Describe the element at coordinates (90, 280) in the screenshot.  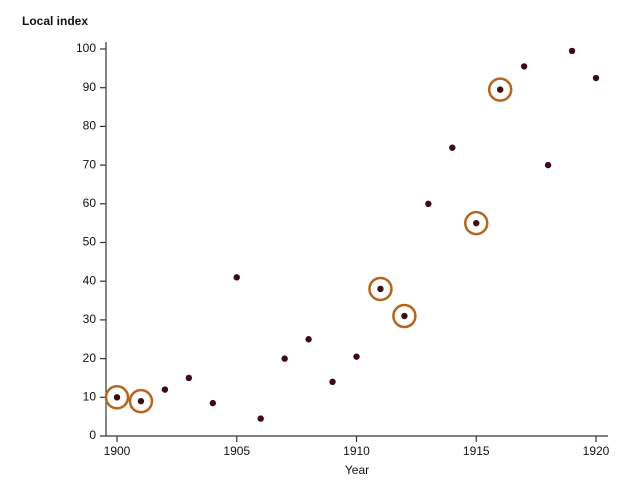
I see `y-tick-label: 40` at that location.